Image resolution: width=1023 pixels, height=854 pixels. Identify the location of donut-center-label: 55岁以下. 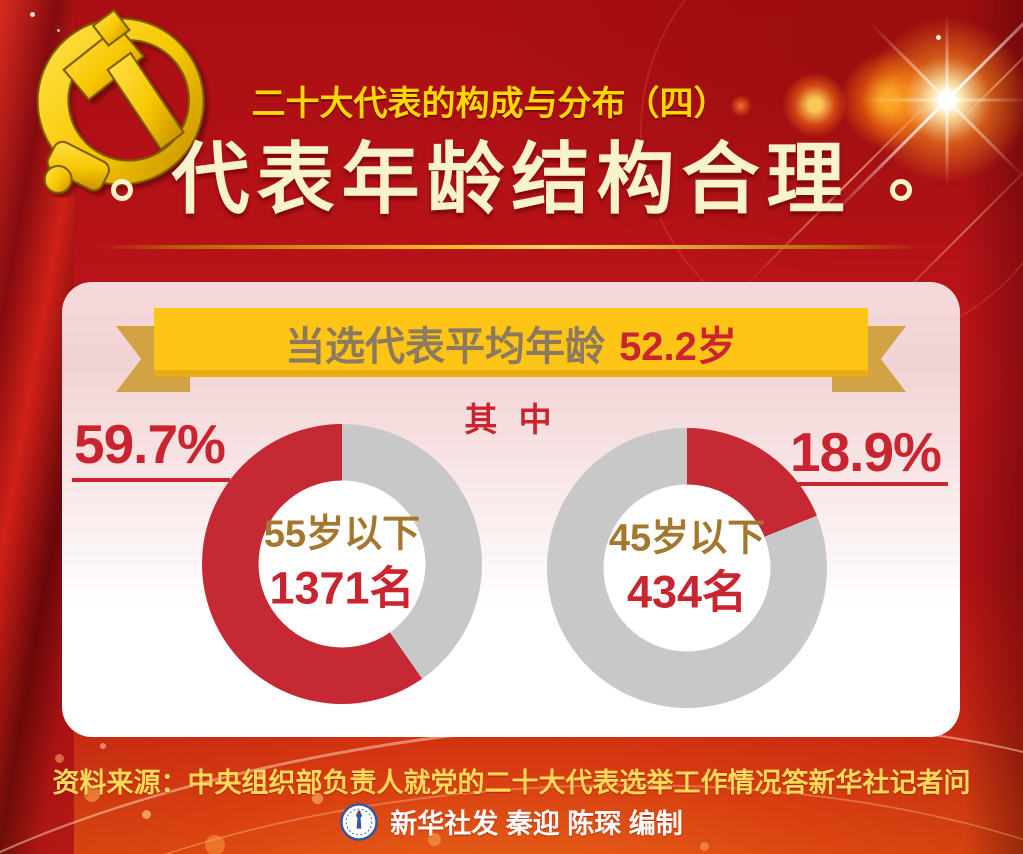
(342, 534).